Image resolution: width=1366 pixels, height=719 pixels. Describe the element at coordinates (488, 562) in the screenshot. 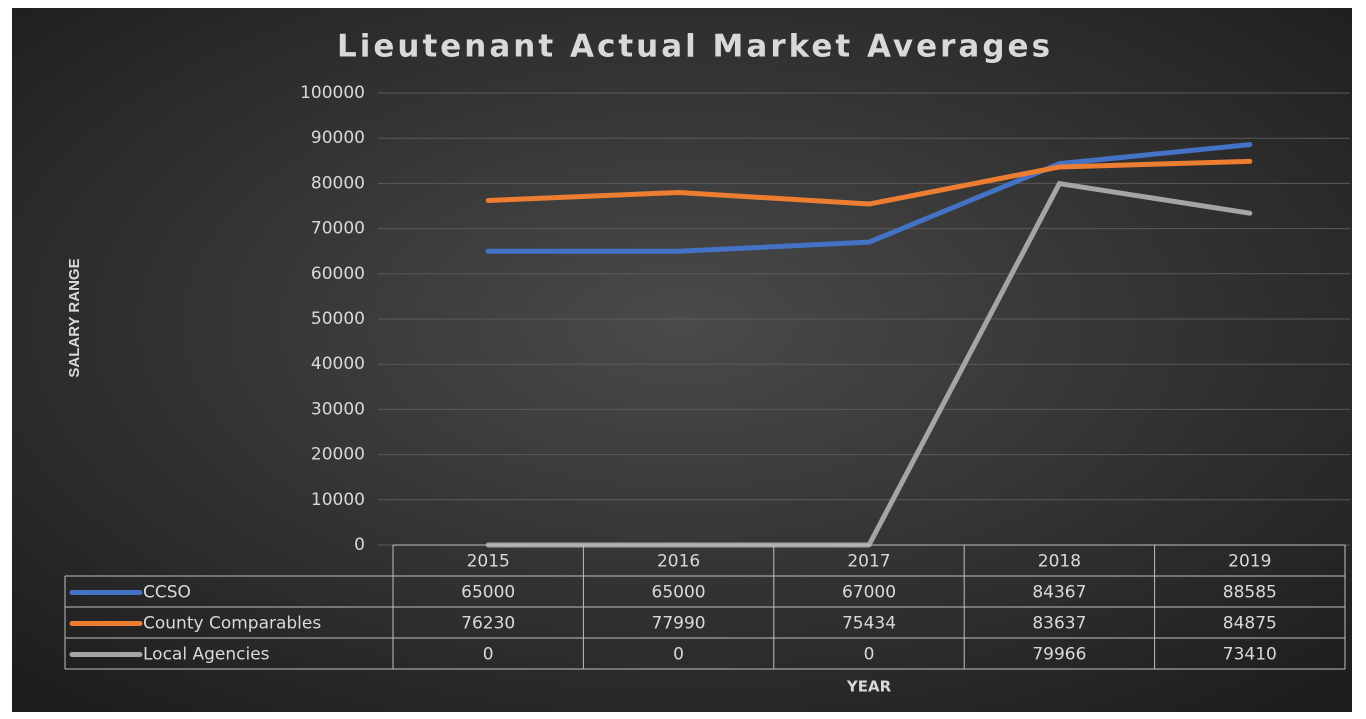

I see `x-tick-label: 2015` at that location.